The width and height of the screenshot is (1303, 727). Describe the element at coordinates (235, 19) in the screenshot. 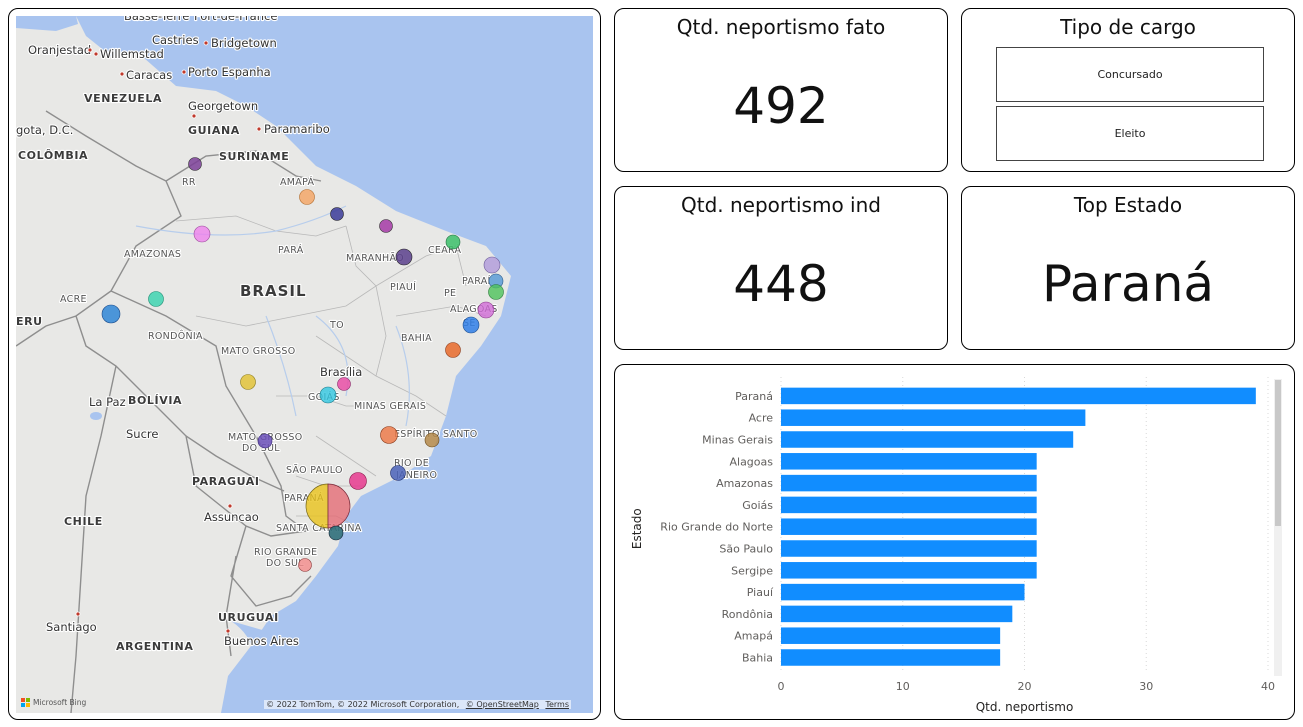

I see `svg-text: Fort-de-France` at that location.